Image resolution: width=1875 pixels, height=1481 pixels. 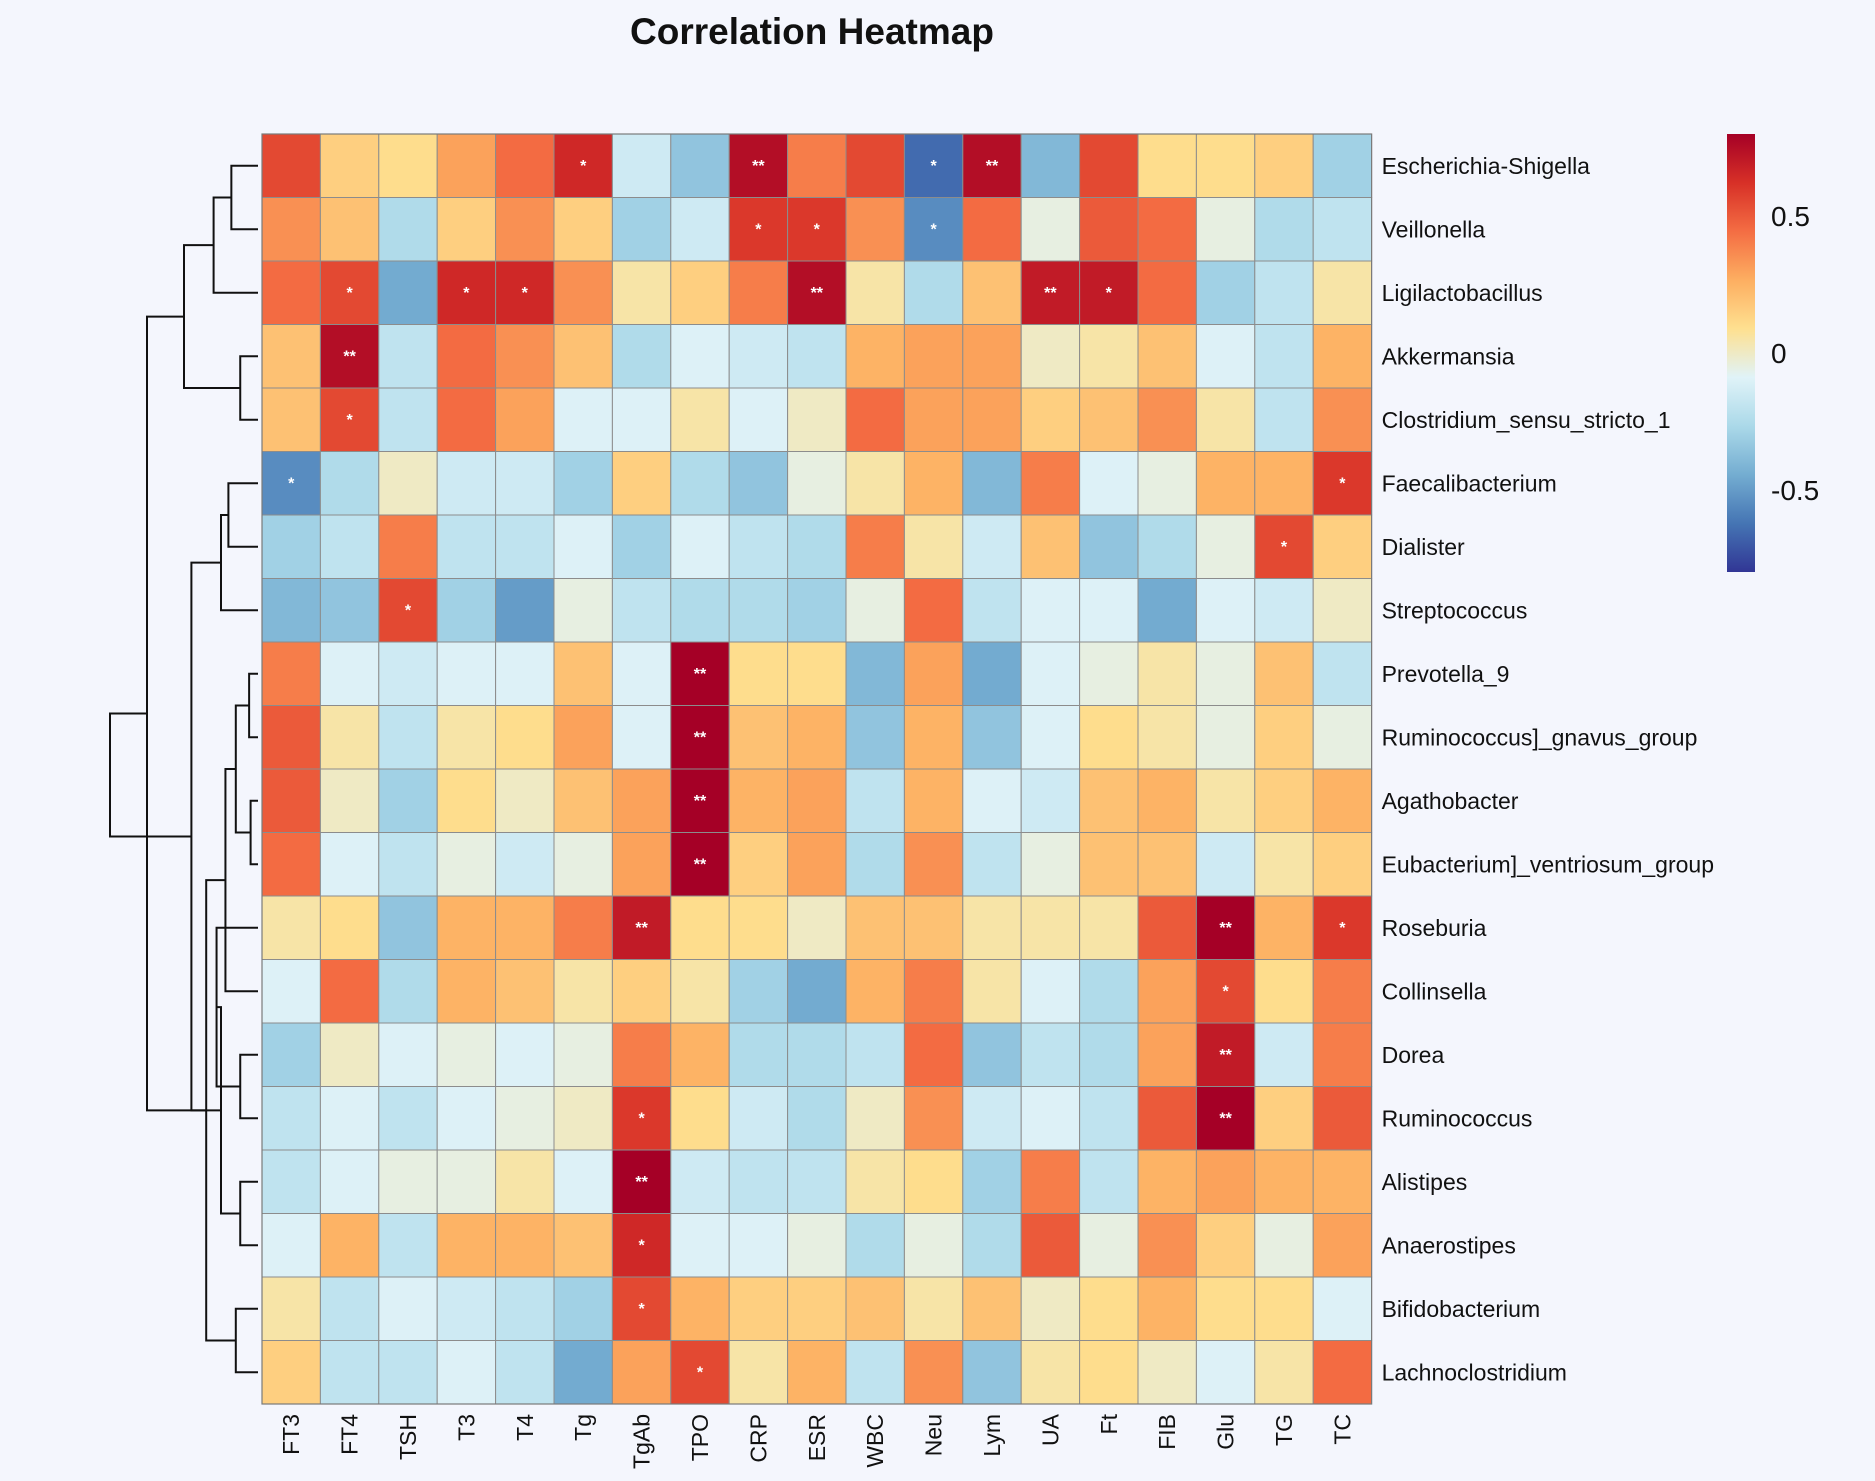 I want to click on column-label: WBC, so click(x=875, y=1441).